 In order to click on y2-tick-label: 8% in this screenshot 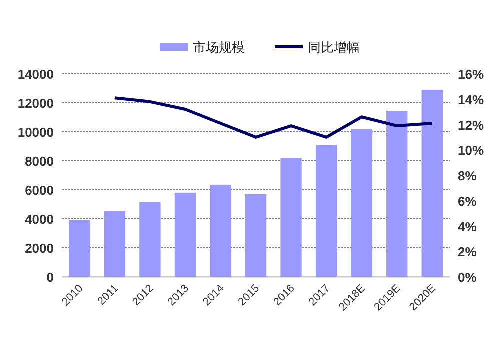, I will do `click(468, 176)`.